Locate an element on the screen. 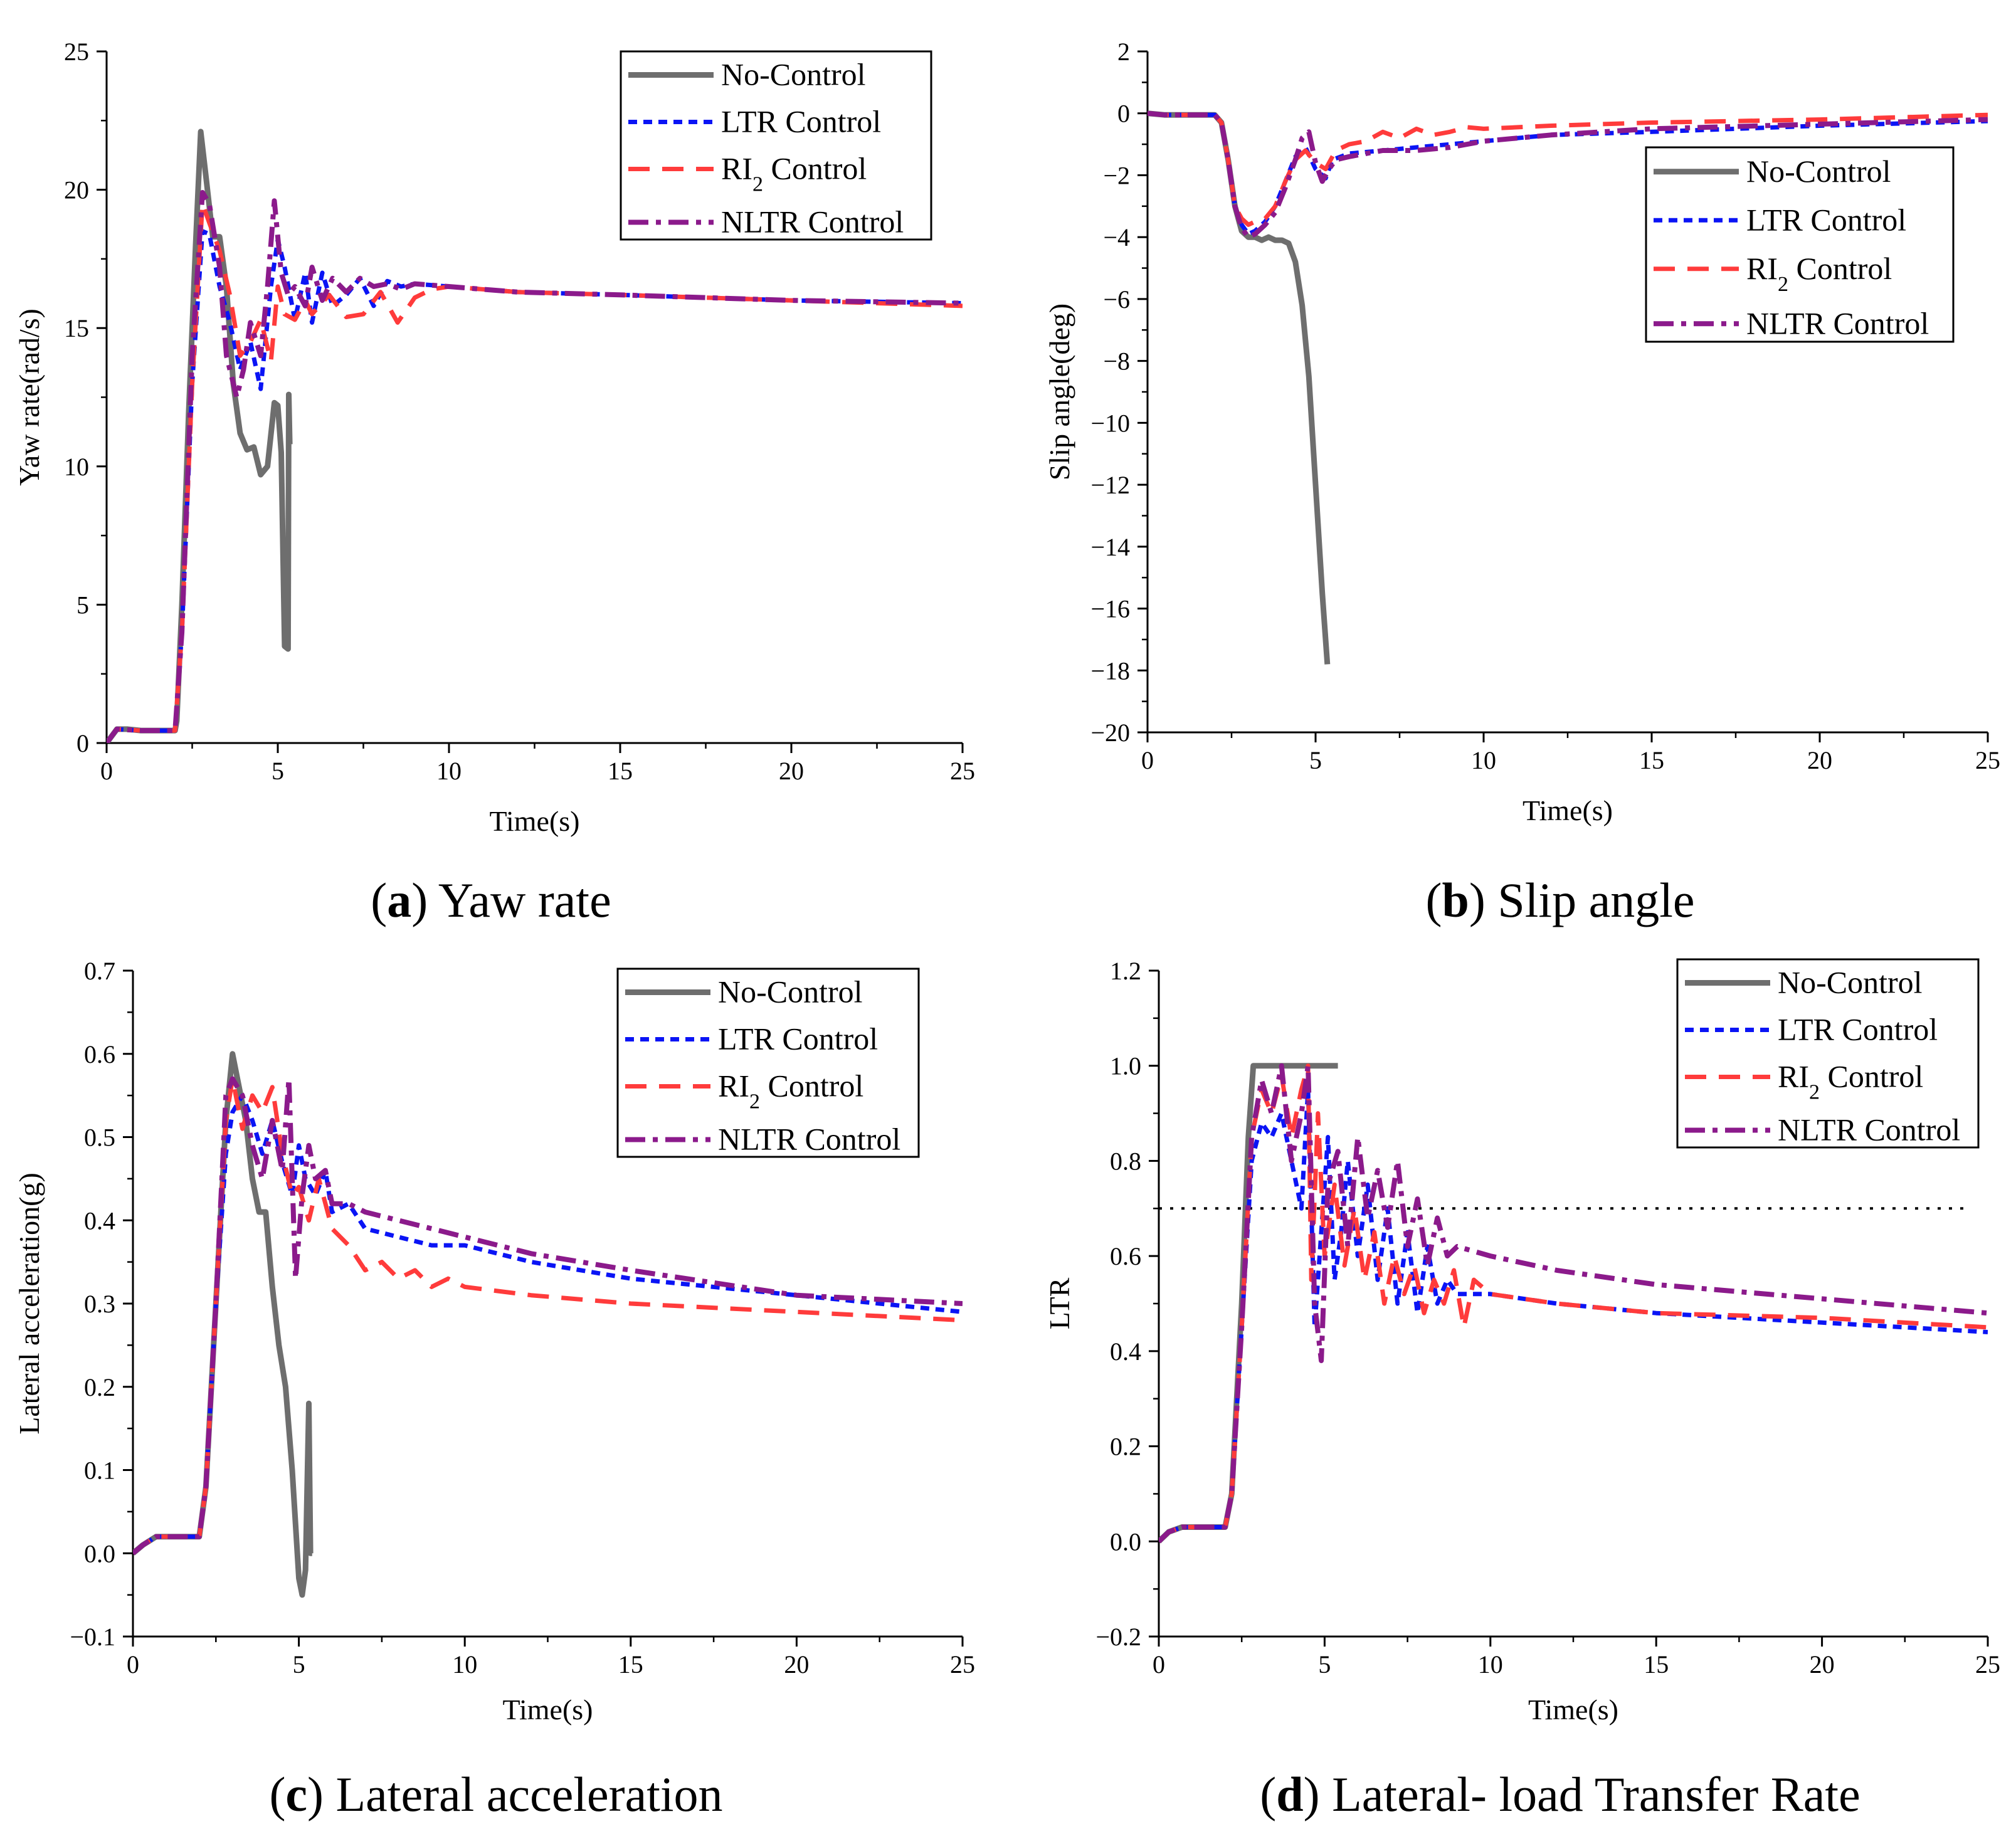 This screenshot has width=2016, height=1824. y-tick-label: 1.2 is located at coordinates (1125, 971).